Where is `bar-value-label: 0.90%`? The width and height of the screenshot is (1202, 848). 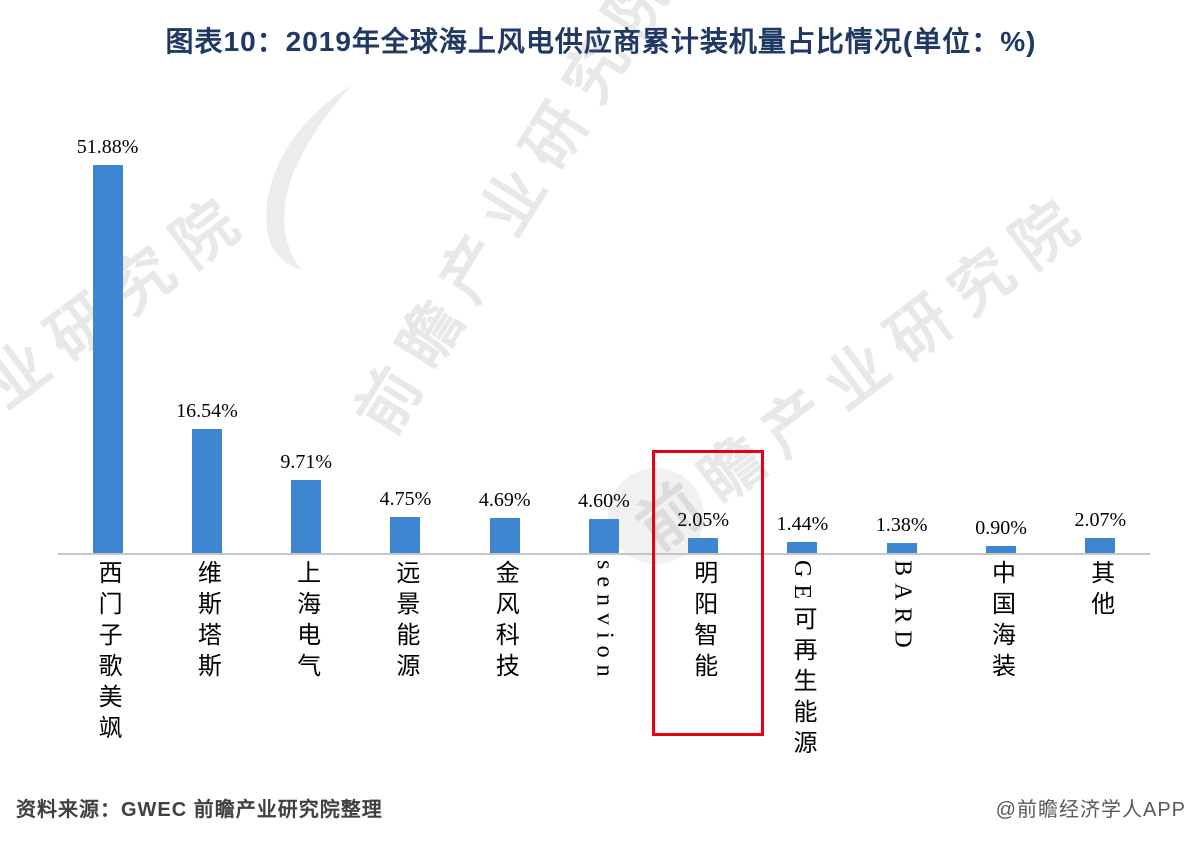
bar-value-label: 0.90% is located at coordinates (1001, 528).